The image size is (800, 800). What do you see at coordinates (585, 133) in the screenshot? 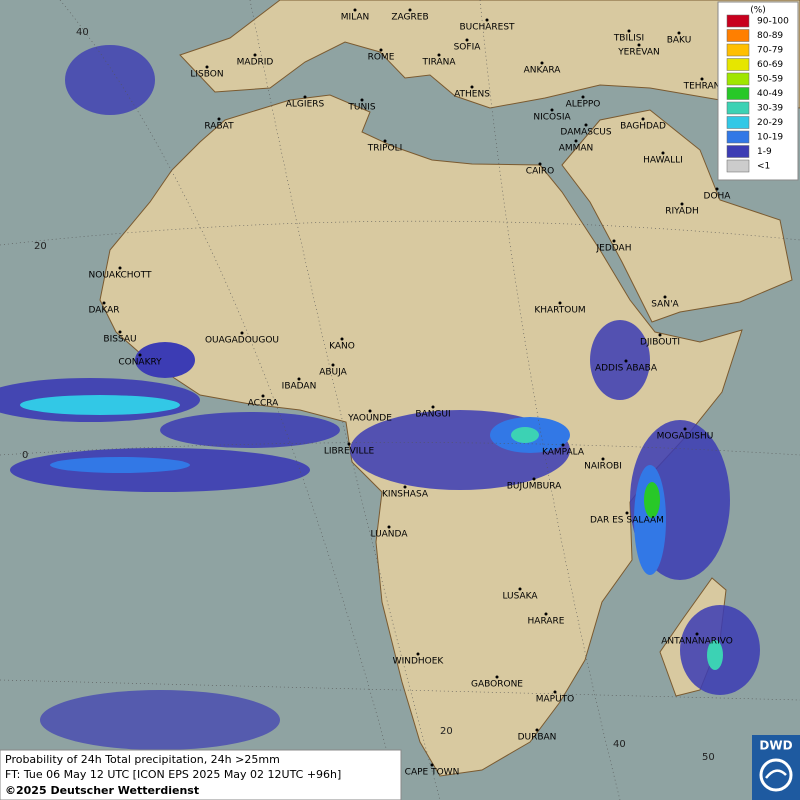
I see `city-label: DAMASCUS` at bounding box center [585, 133].